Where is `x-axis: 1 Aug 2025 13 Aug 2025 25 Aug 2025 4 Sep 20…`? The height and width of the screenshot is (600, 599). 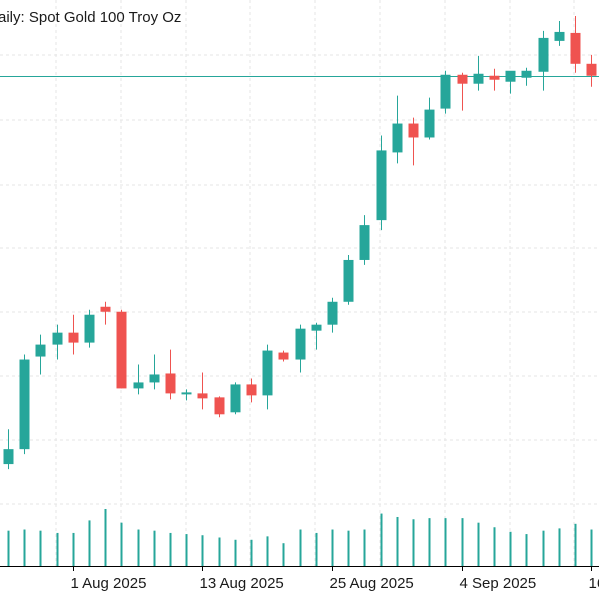
x-axis: 1 Aug 2025 13 Aug 2025 25 Aug 2025 4 Sep 20… is located at coordinates (299, 579).